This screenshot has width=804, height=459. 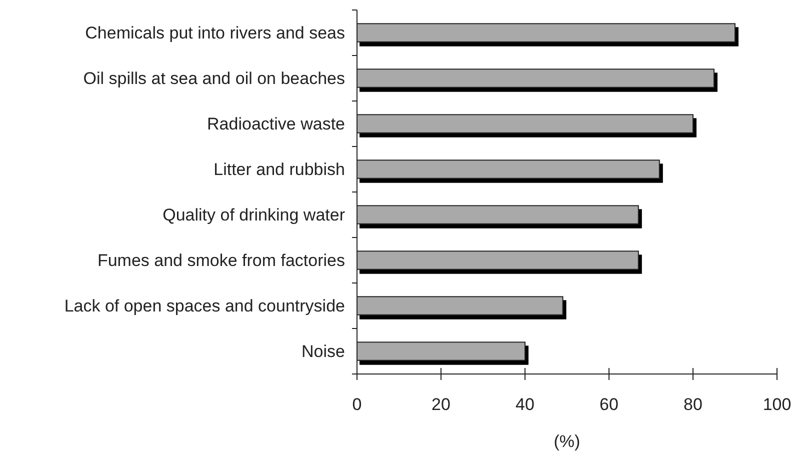 What do you see at coordinates (323, 352) in the screenshot?
I see `y-tick-label: Noise` at bounding box center [323, 352].